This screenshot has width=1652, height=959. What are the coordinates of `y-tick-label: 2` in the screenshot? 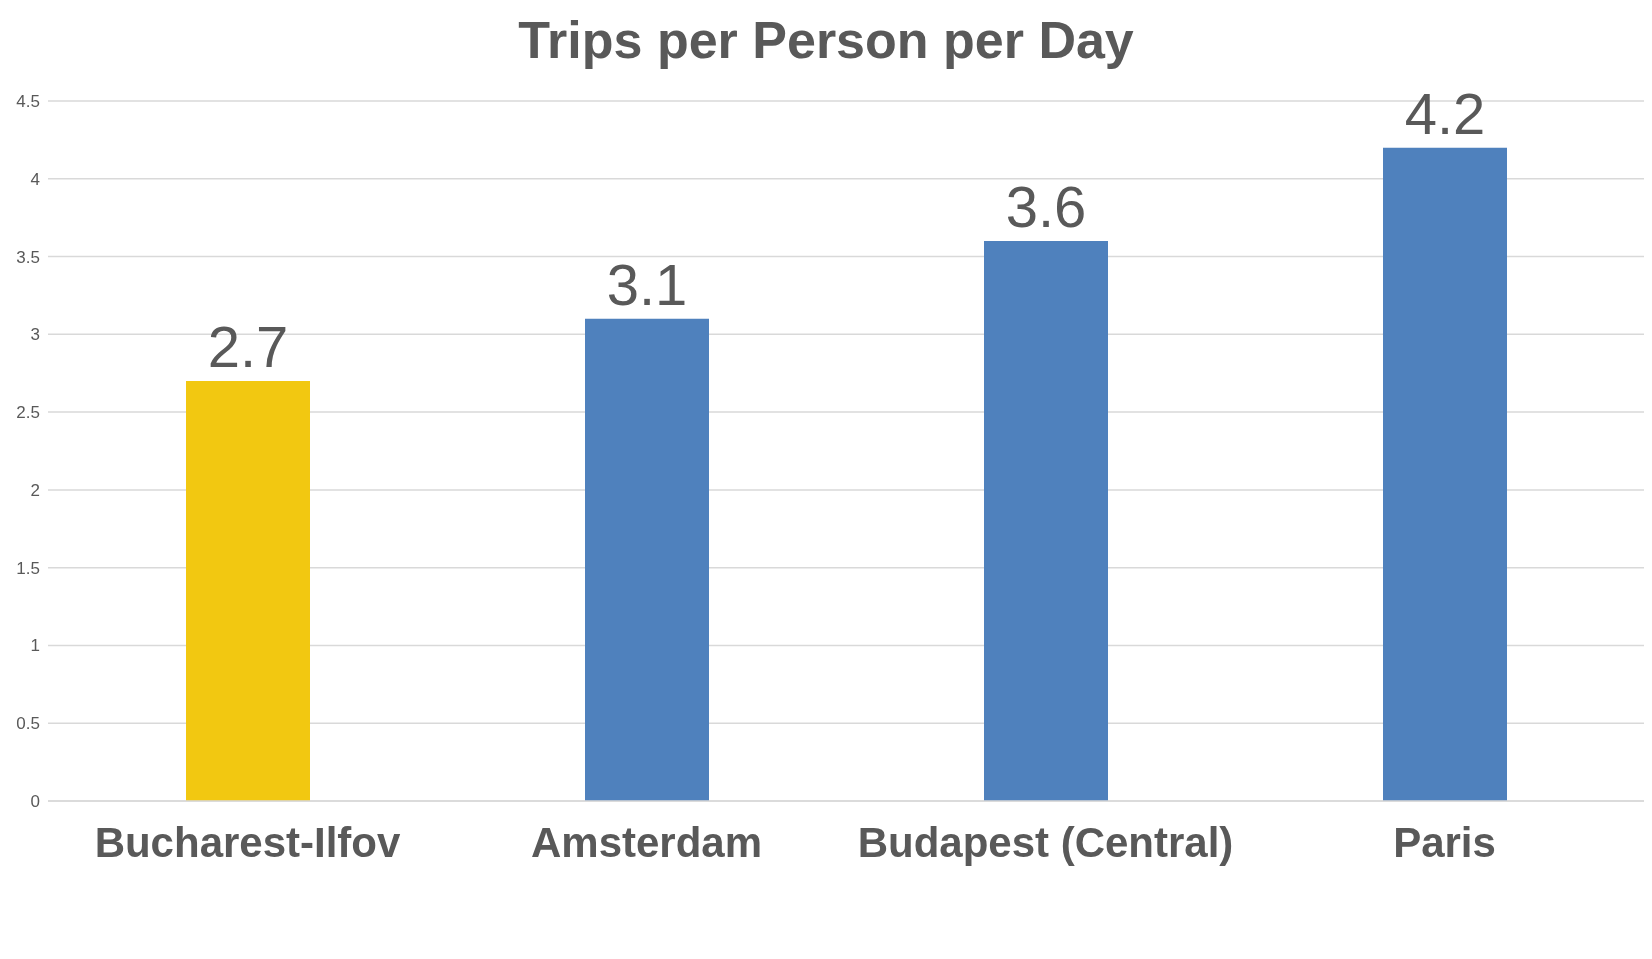 It's located at (35, 490).